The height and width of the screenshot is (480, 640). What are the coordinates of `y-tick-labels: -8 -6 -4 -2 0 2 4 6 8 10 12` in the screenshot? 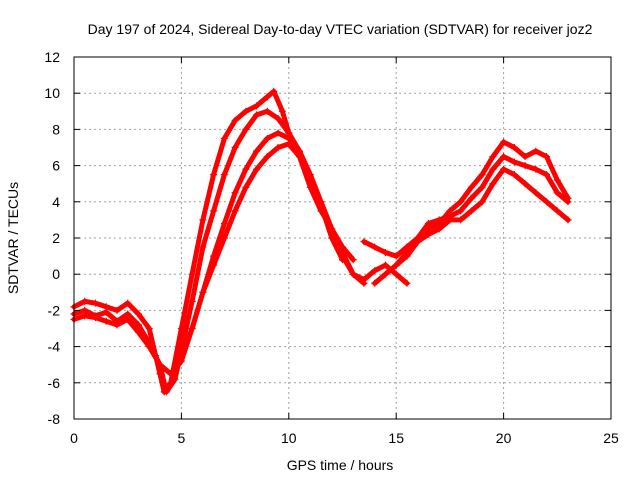 It's located at (52, 238).